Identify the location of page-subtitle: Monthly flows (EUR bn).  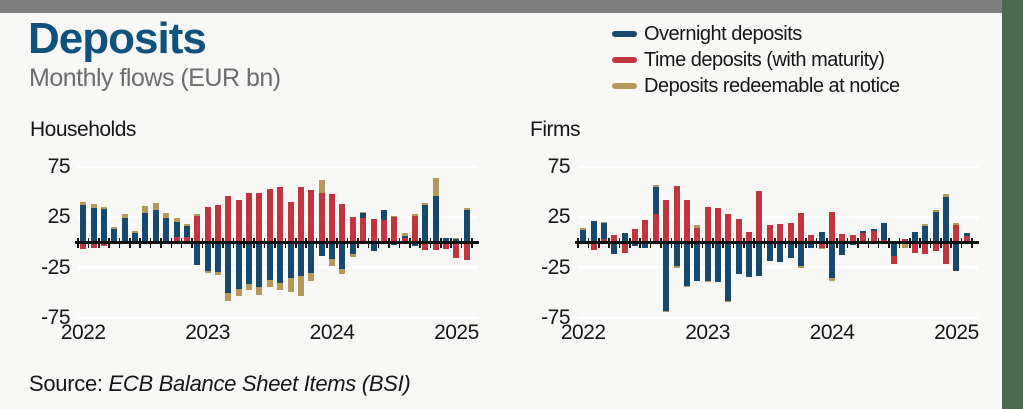
(155, 78).